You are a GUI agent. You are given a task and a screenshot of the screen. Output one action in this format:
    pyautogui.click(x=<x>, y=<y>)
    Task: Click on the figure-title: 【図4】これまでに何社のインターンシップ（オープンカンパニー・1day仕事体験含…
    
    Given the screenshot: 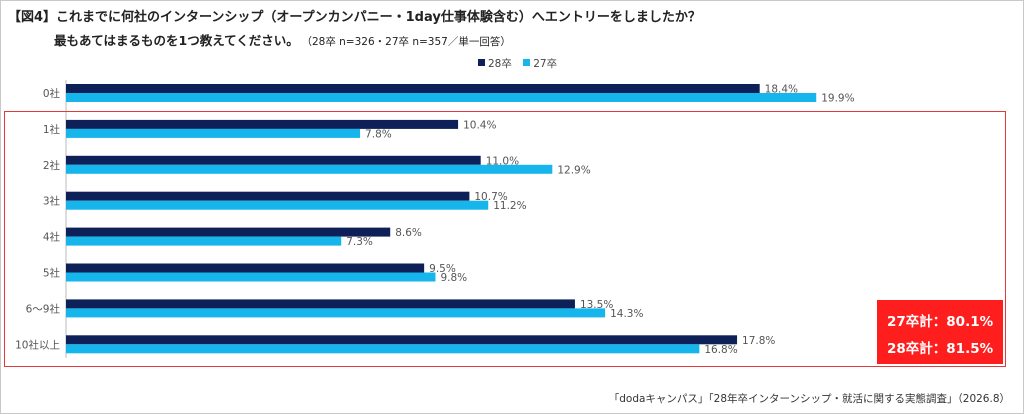 What is the action you would take?
    pyautogui.click(x=354, y=17)
    